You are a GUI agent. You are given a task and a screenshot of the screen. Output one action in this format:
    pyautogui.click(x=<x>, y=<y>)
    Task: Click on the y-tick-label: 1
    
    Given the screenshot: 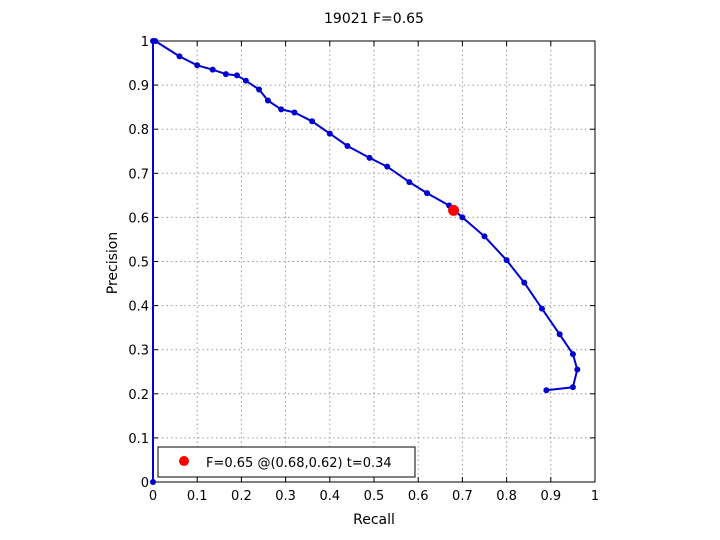 What is the action you would take?
    pyautogui.click(x=145, y=42)
    